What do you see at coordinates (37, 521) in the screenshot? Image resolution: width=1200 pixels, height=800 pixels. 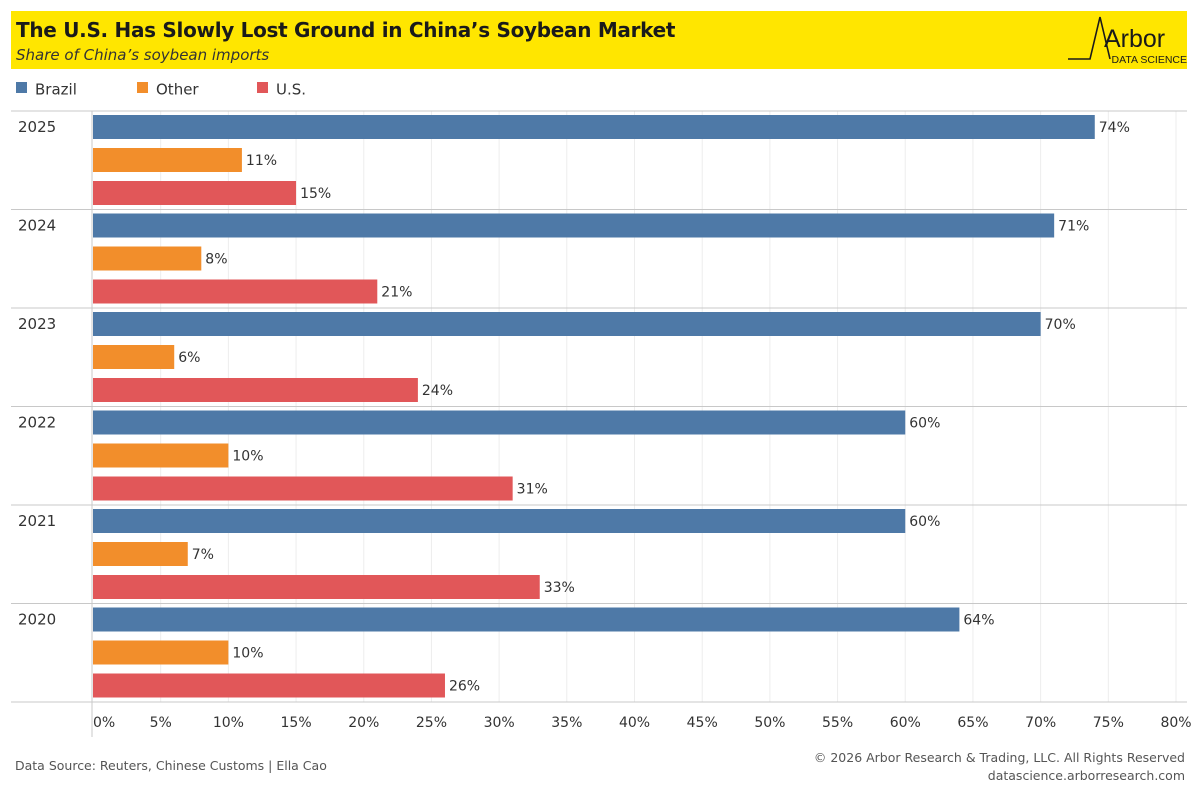 I see `category-label: 2021` at bounding box center [37, 521].